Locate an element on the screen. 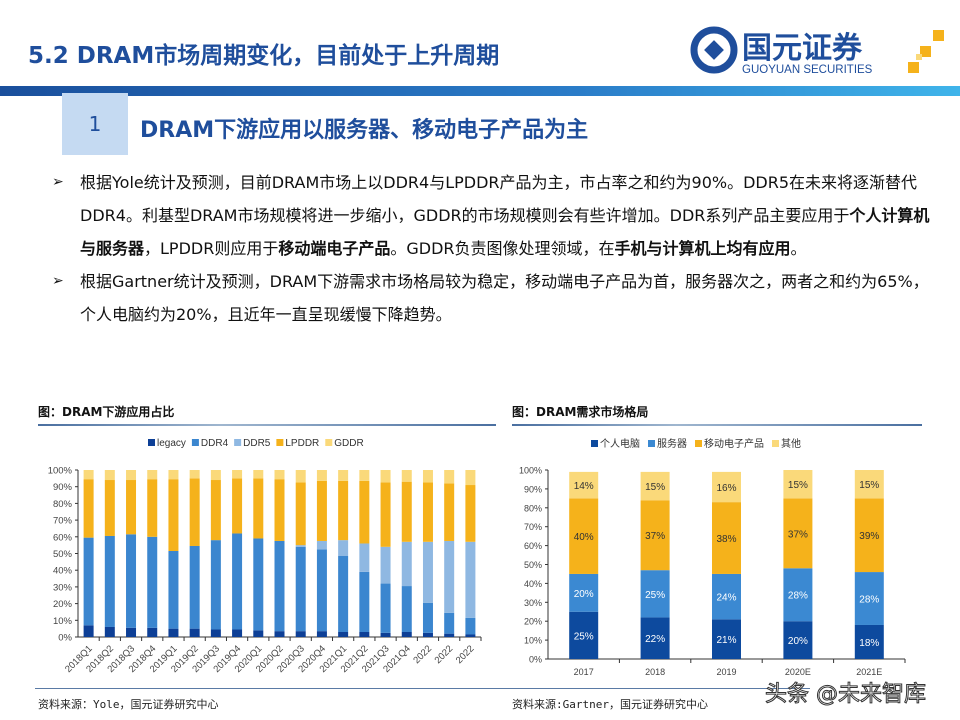 This screenshot has height=720, width=960. data-label: 40% is located at coordinates (584, 537).